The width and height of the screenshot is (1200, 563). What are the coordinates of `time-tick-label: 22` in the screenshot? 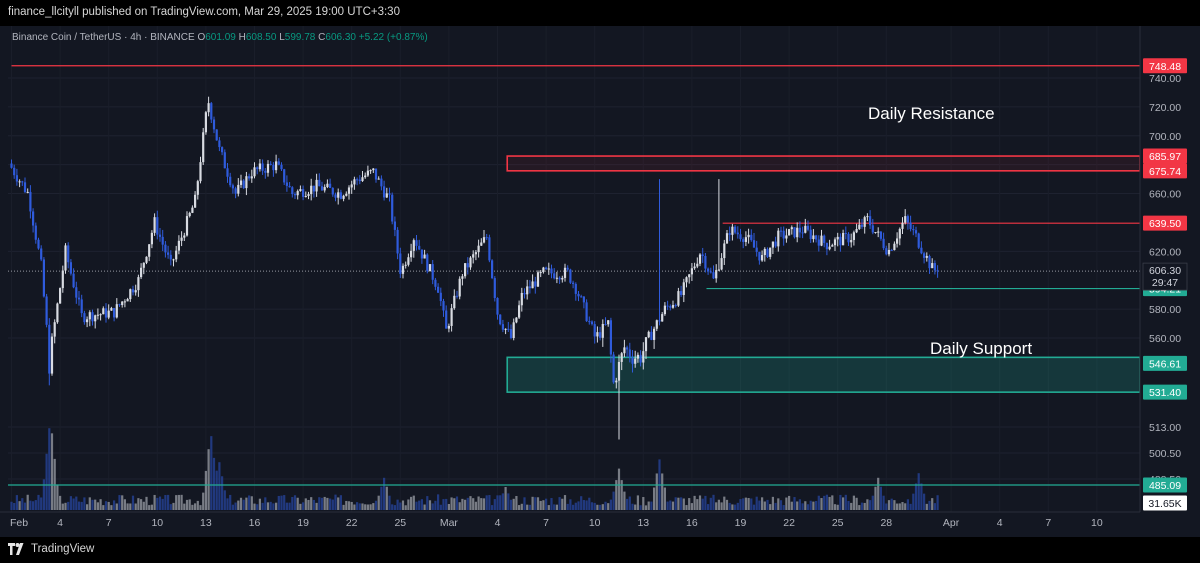 It's located at (352, 523).